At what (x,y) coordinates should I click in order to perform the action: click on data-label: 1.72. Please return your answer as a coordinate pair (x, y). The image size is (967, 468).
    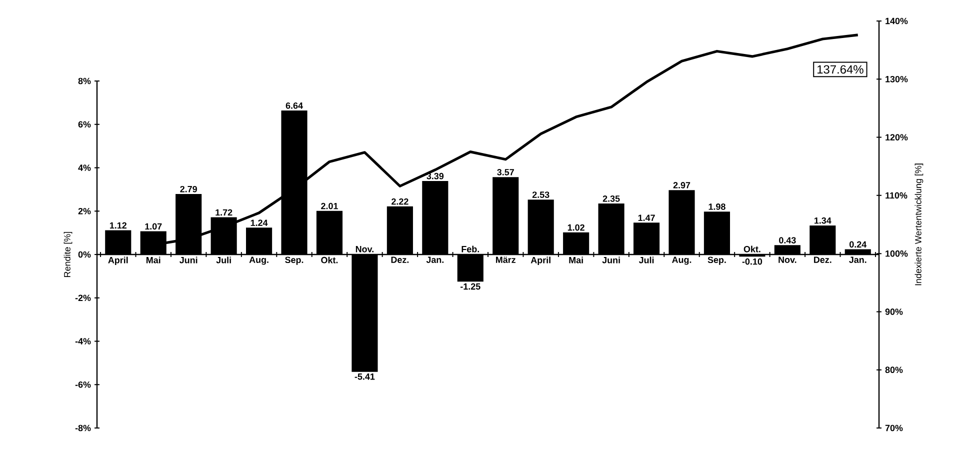
    Looking at the image, I should click on (224, 212).